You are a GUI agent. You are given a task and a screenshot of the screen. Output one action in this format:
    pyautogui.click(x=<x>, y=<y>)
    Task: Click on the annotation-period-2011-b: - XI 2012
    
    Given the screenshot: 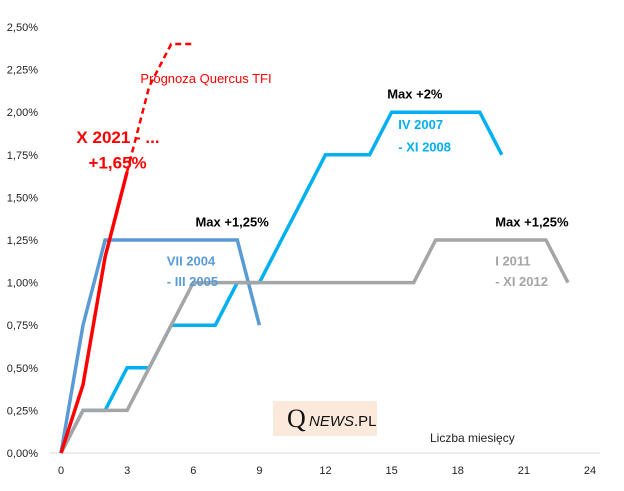 What is the action you would take?
    pyautogui.click(x=521, y=281)
    